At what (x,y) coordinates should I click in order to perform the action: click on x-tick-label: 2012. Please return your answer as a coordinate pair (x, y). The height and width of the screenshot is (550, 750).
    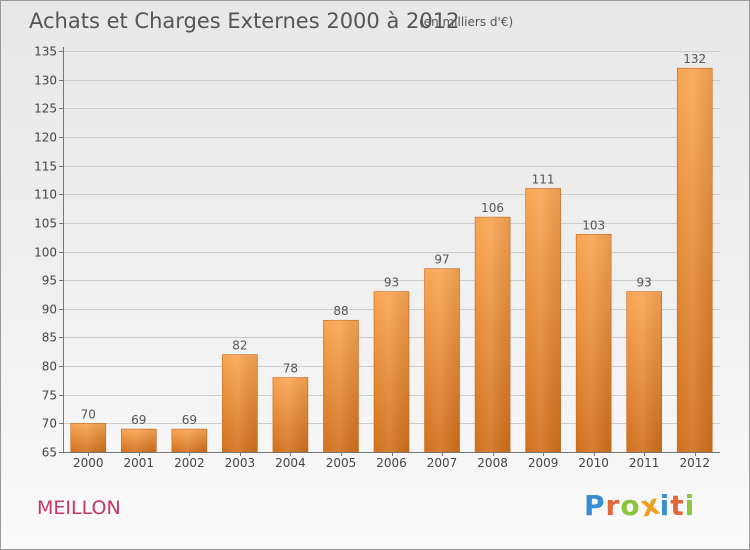
    Looking at the image, I should click on (694, 463).